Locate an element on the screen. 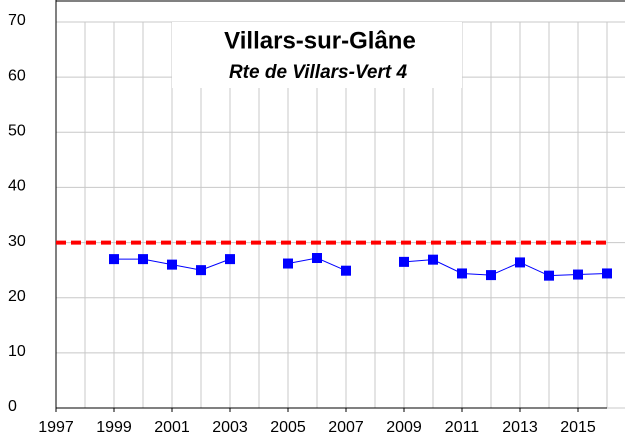 The height and width of the screenshot is (440, 635). x-tick-label: 2011 is located at coordinates (462, 427).